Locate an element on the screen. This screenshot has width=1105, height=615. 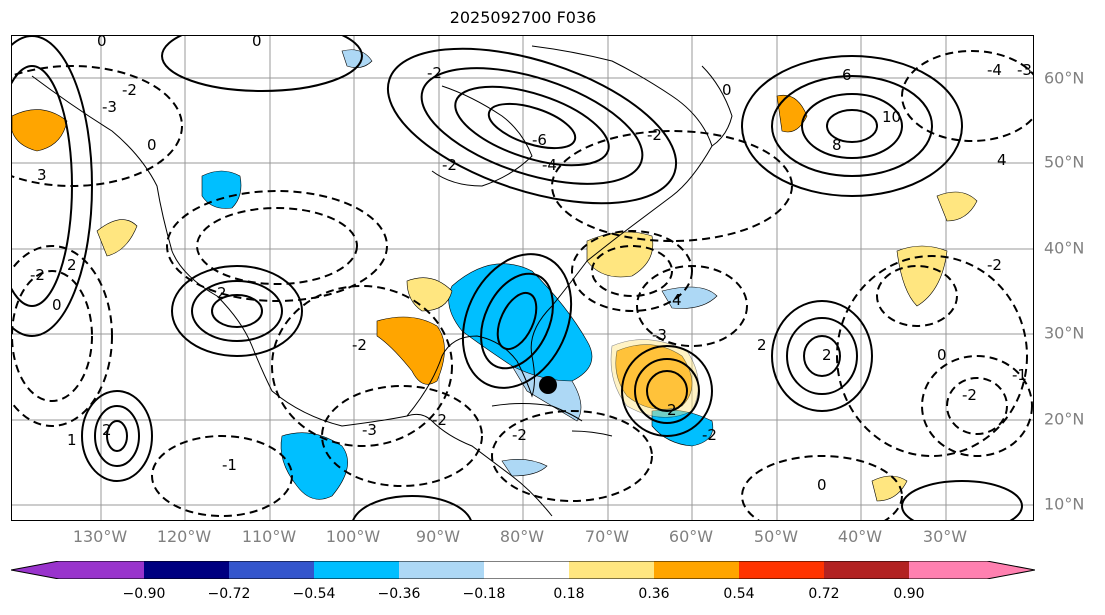
lat-label: 60°N is located at coordinates (1064, 78).